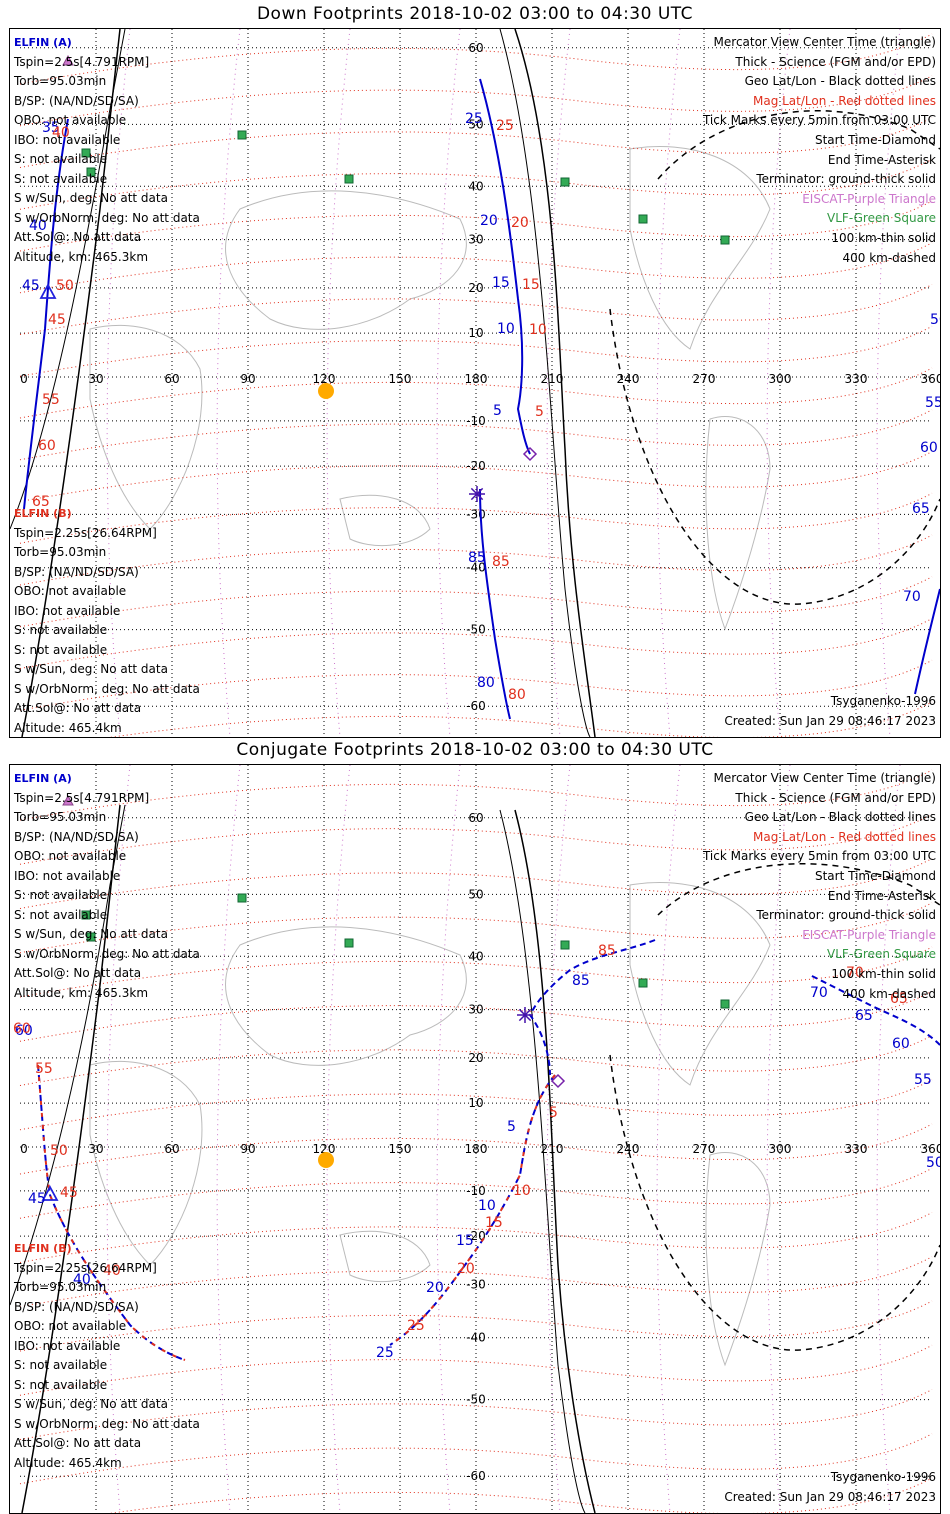  What do you see at coordinates (476, 1191) in the screenshot?
I see `lat-tick-label: -10` at bounding box center [476, 1191].